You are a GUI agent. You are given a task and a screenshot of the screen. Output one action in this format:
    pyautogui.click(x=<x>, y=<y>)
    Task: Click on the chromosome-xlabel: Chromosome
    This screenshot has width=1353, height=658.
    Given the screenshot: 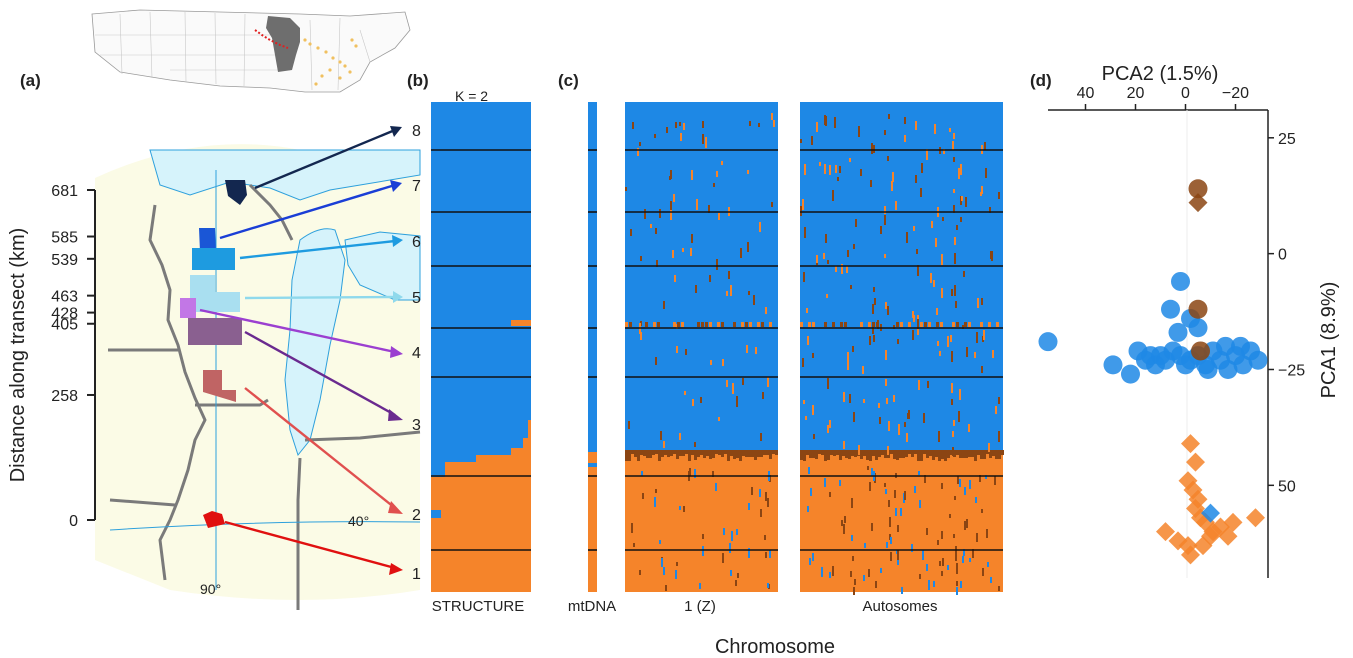 What is the action you would take?
    pyautogui.click(x=775, y=647)
    